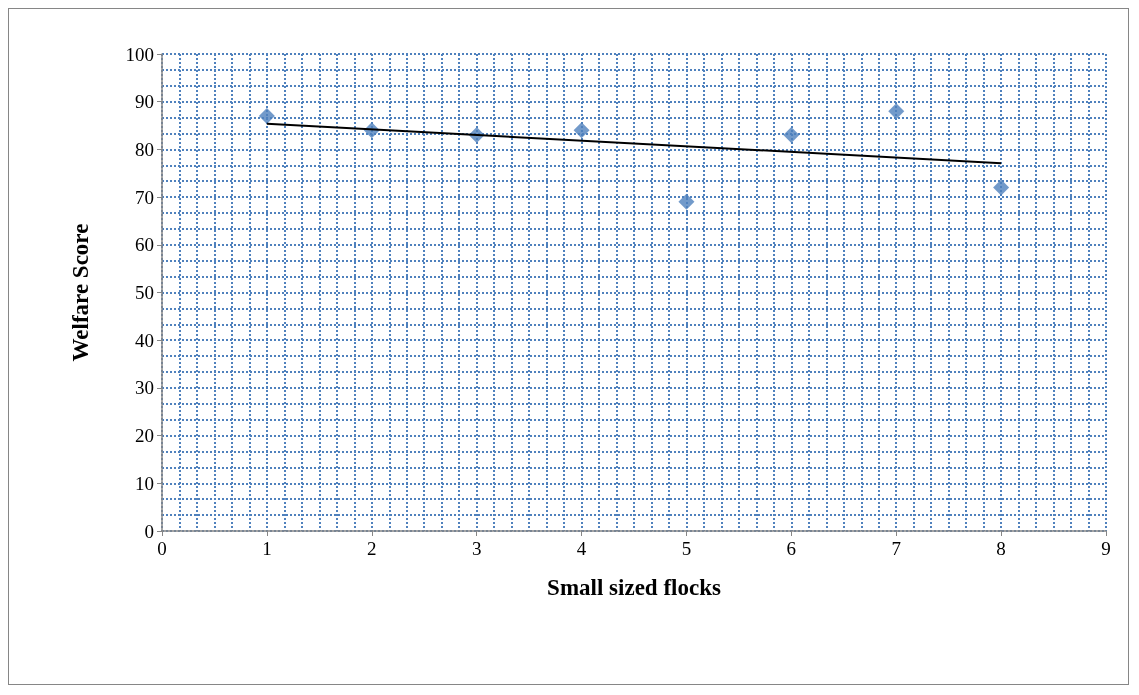 This screenshot has width=1139, height=695. Describe the element at coordinates (144, 436) in the screenshot. I see `y-tick-label: 20` at that location.